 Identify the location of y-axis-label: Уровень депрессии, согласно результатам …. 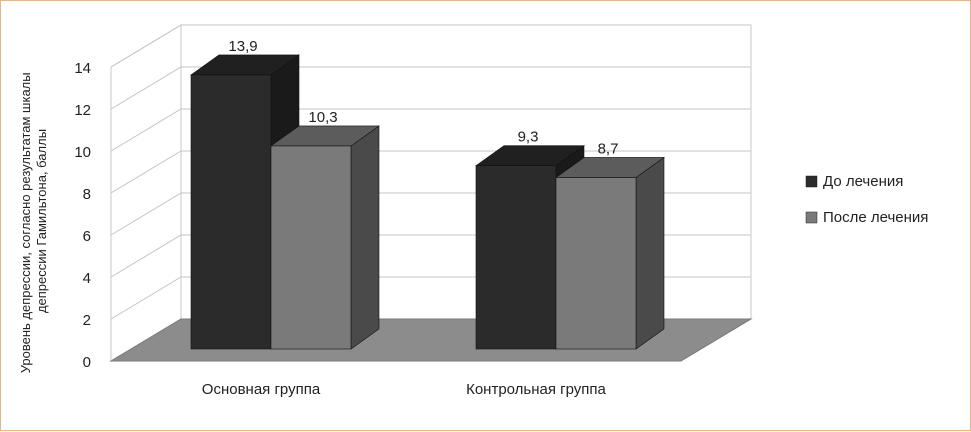
(33, 221).